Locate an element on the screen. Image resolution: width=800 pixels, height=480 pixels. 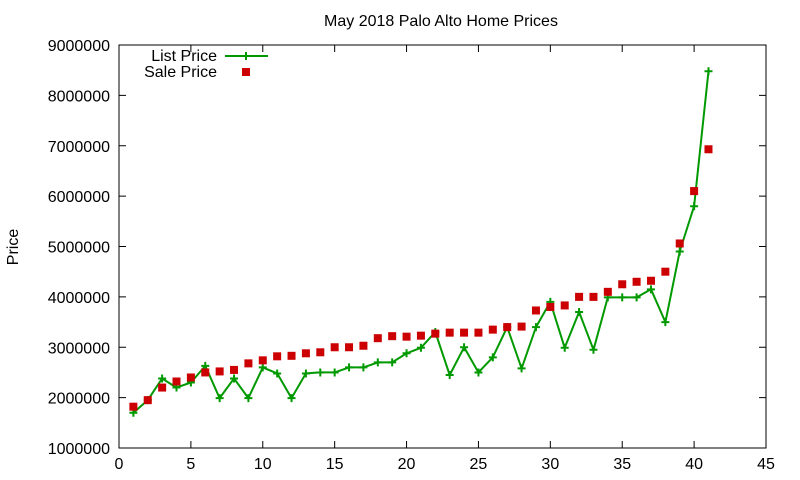
y-tick-label: 6000000 is located at coordinates (79, 197).